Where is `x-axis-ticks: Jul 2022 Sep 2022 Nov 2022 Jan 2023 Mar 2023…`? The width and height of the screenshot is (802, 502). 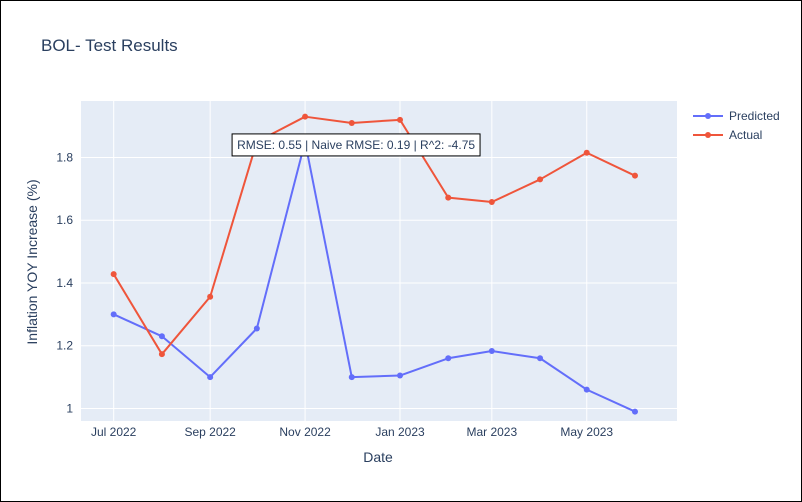 x-axis-ticks: Jul 2022 Sep 2022 Nov 2022 Jan 2023 Mar 2023… is located at coordinates (352, 432).